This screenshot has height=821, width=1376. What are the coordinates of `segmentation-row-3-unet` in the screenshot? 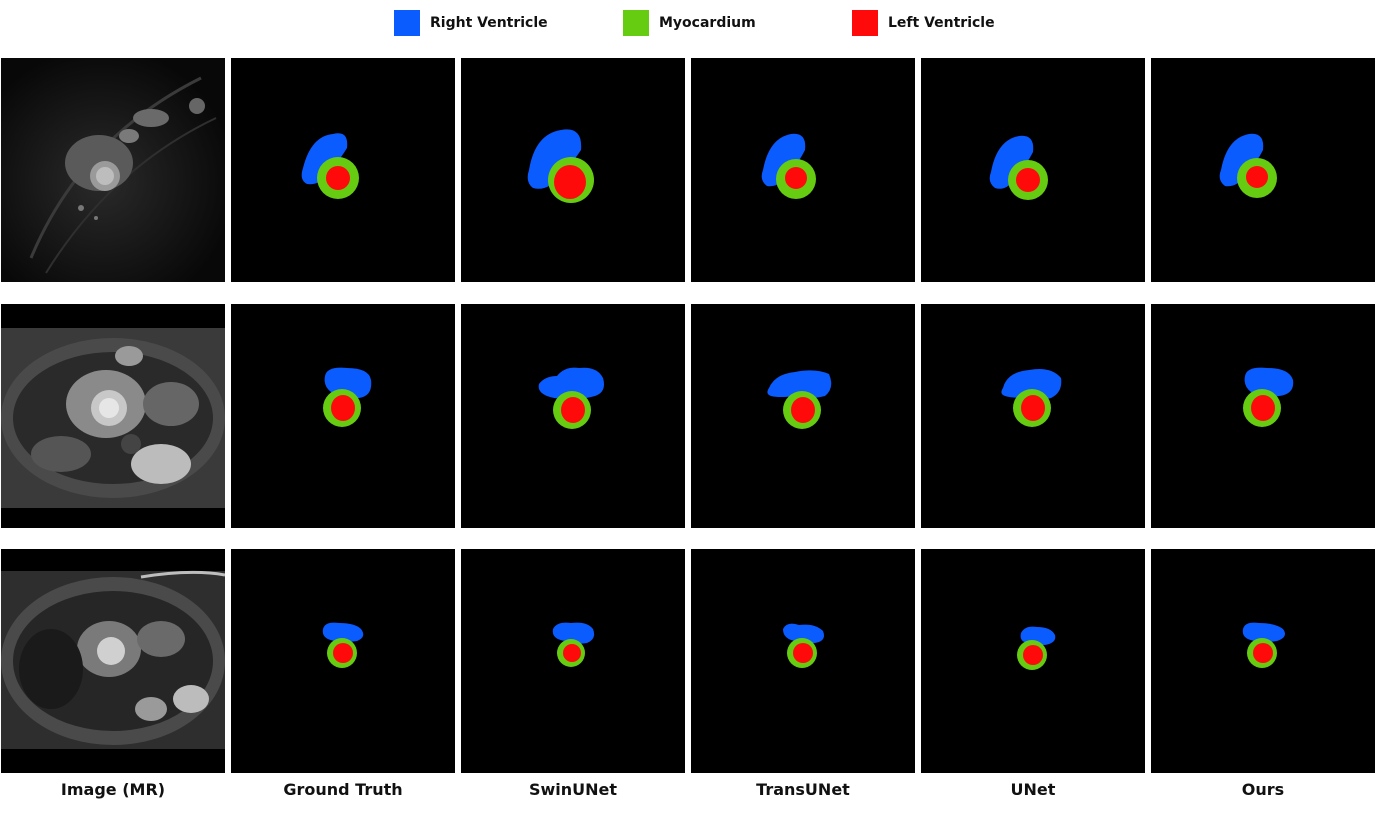 It's located at (1036, 648).